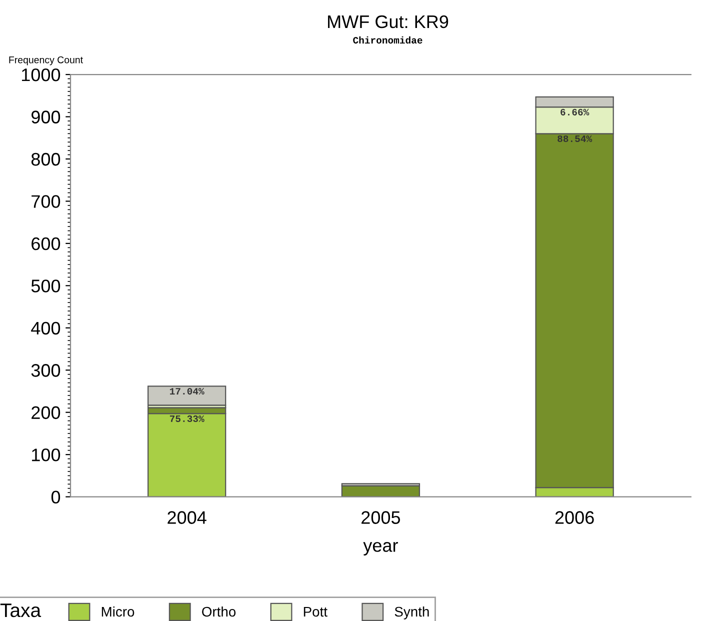 Image resolution: width=705 pixels, height=621 pixels. Describe the element at coordinates (575, 138) in the screenshot. I see `annotation: 88.54%` at that location.